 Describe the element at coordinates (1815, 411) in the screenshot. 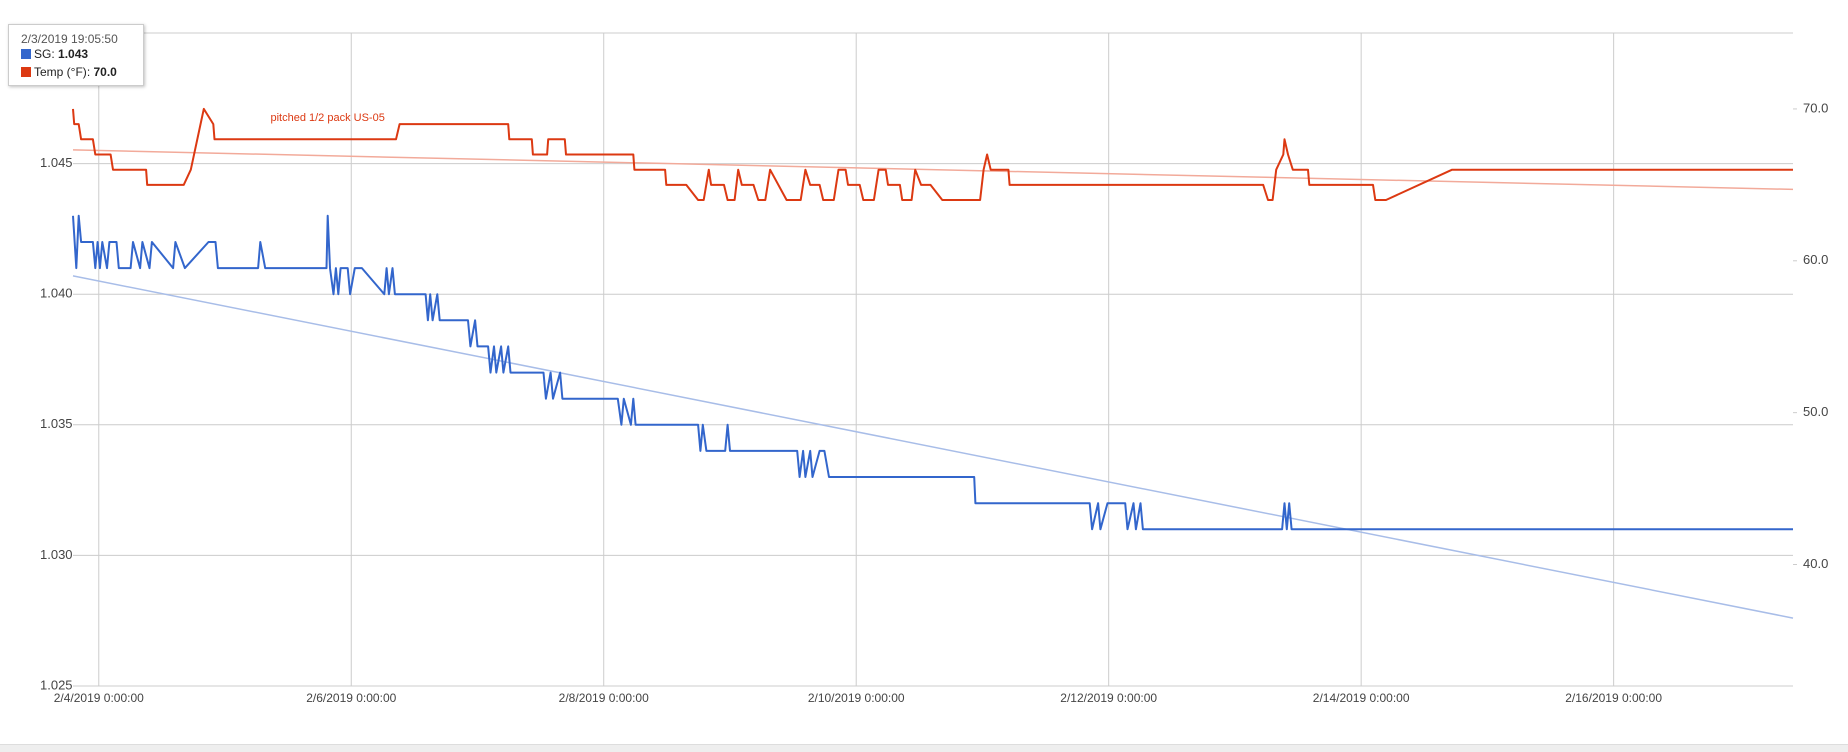

I see `y2-tick-label: 50.0` at that location.